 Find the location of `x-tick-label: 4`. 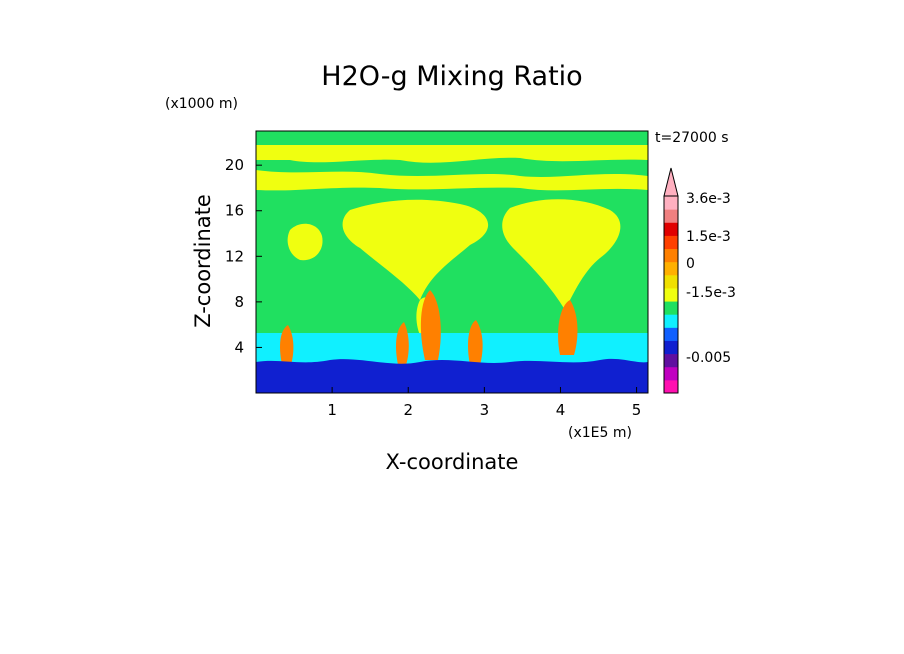

x-tick-label: 4 is located at coordinates (561, 410).